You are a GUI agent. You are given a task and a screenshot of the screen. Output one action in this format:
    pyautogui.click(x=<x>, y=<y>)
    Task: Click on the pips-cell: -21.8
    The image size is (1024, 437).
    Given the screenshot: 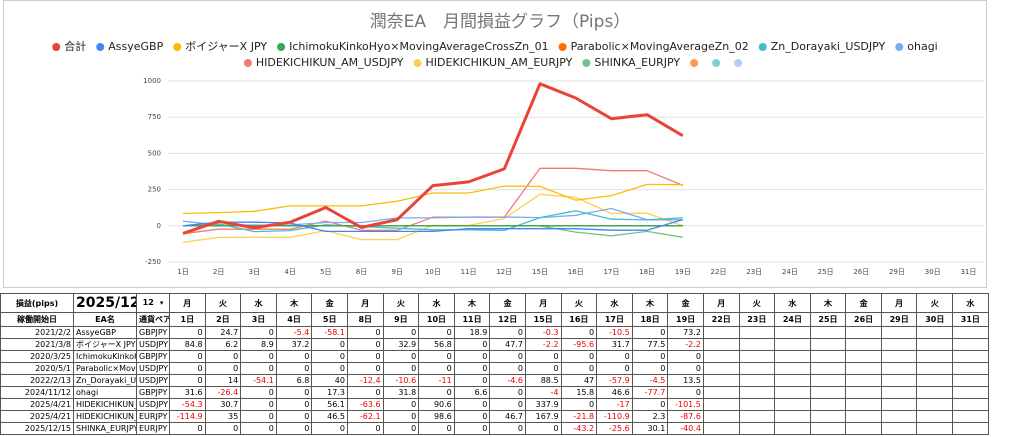 What is the action you would take?
    pyautogui.click(x=579, y=416)
    